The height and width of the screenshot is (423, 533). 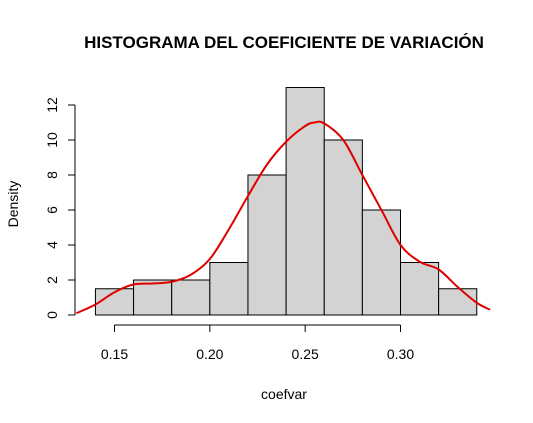 What do you see at coordinates (284, 42) in the screenshot?
I see `chart-title: HISTOGRAMA DEL COEFICIENTE DE VARIACIÓN` at bounding box center [284, 42].